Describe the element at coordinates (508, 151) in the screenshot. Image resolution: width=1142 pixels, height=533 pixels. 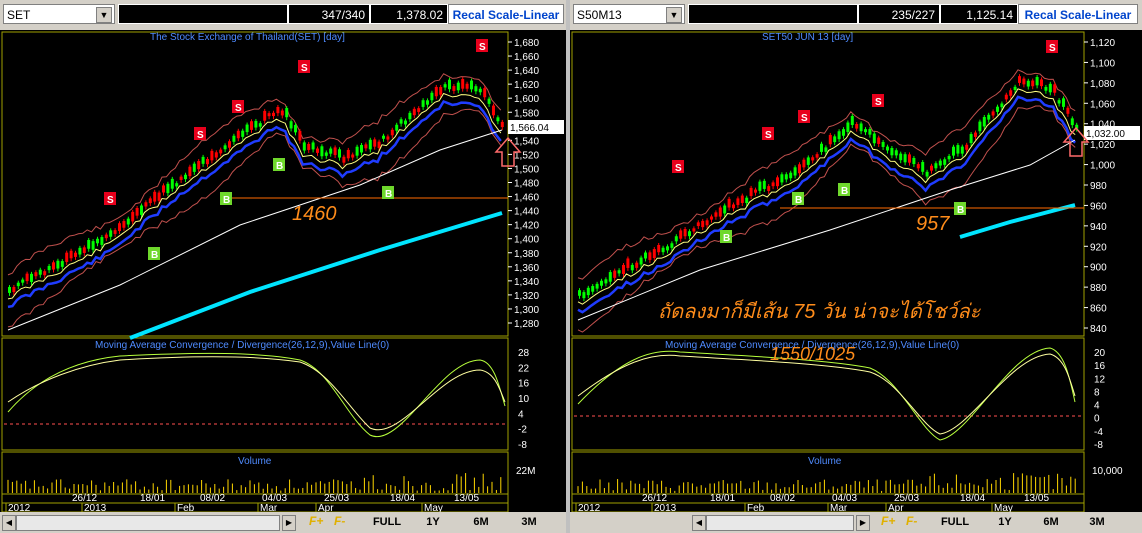
I see `up-arrow-icon` at that location.